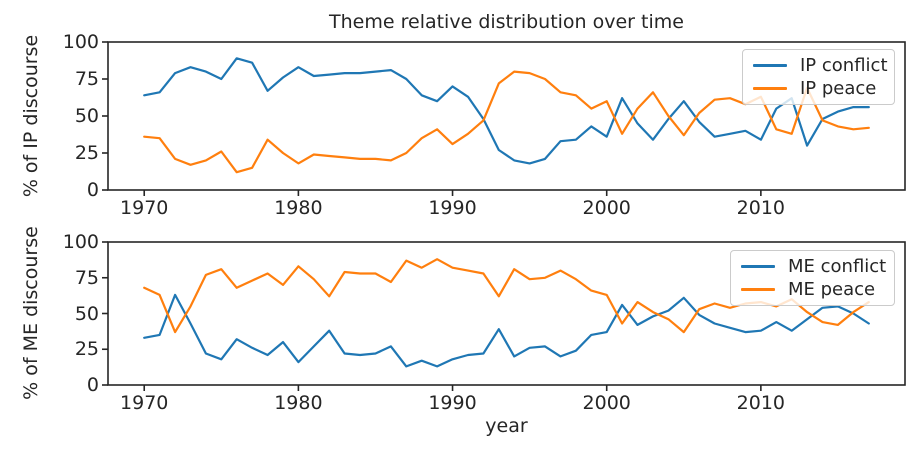 This screenshot has width=923, height=452. What do you see at coordinates (506, 22) in the screenshot?
I see `chart-title: Theme relative distribution over time` at bounding box center [506, 22].